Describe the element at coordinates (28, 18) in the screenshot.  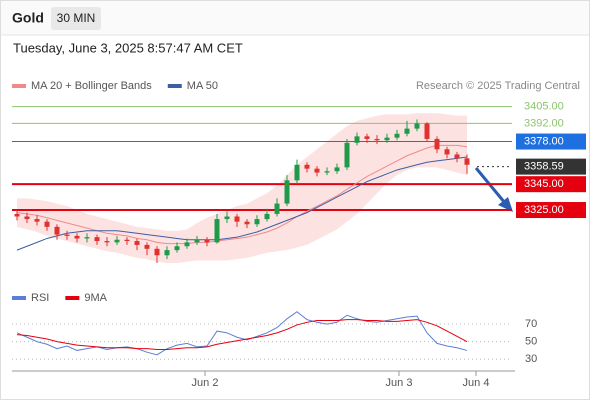
I see `symbol: Gold` at that location.